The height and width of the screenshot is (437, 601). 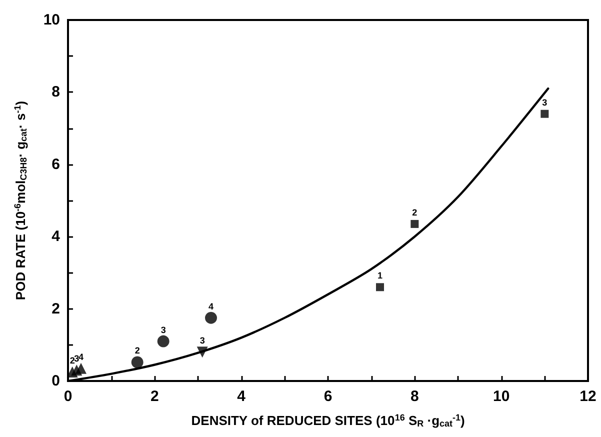 What do you see at coordinates (328, 396) in the screenshot?
I see `x-tick-label: 6` at bounding box center [328, 396].